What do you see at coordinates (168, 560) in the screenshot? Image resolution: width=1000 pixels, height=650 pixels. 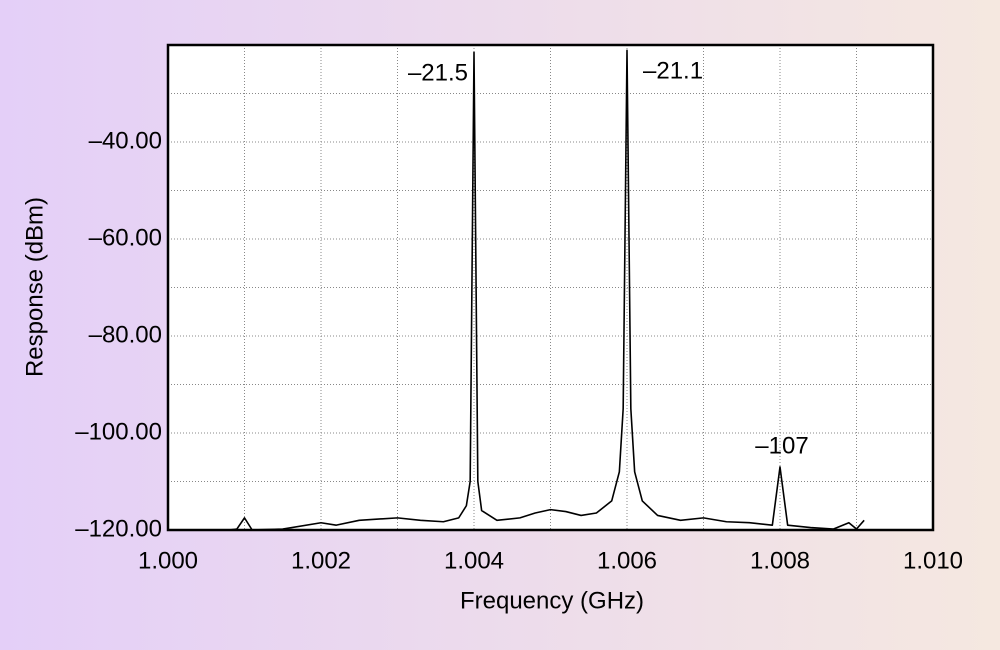 I see `x-tick-label: 1.000` at bounding box center [168, 560].